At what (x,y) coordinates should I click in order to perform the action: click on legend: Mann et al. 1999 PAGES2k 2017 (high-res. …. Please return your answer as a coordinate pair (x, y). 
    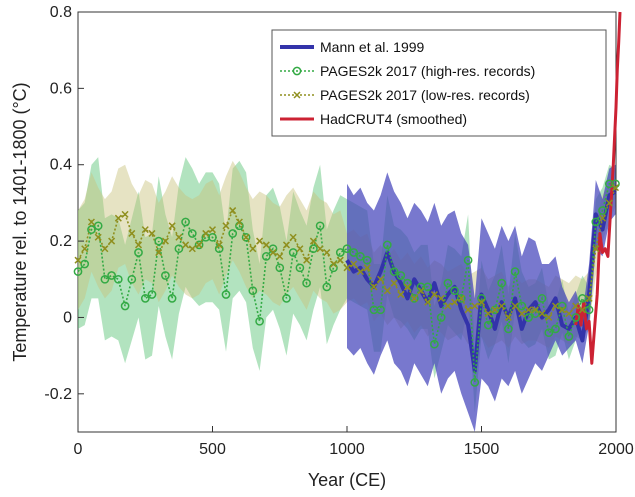
    Looking at the image, I should click on (439, 83).